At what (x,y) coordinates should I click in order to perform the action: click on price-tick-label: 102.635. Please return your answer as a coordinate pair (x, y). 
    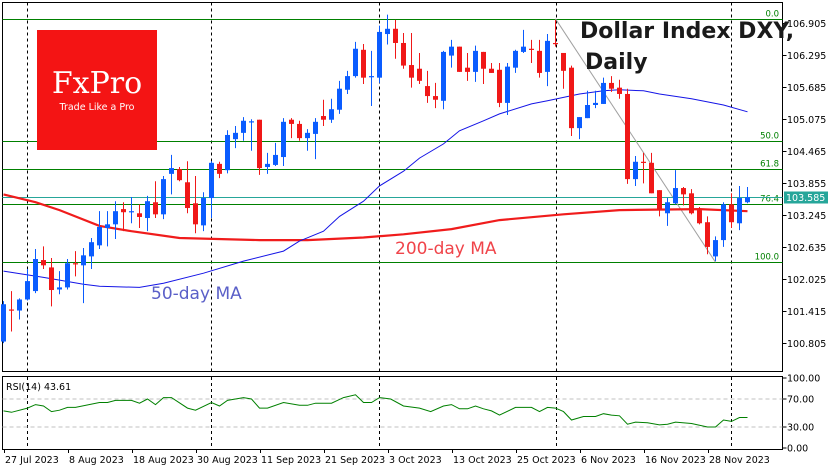
    Looking at the image, I should click on (806, 248).